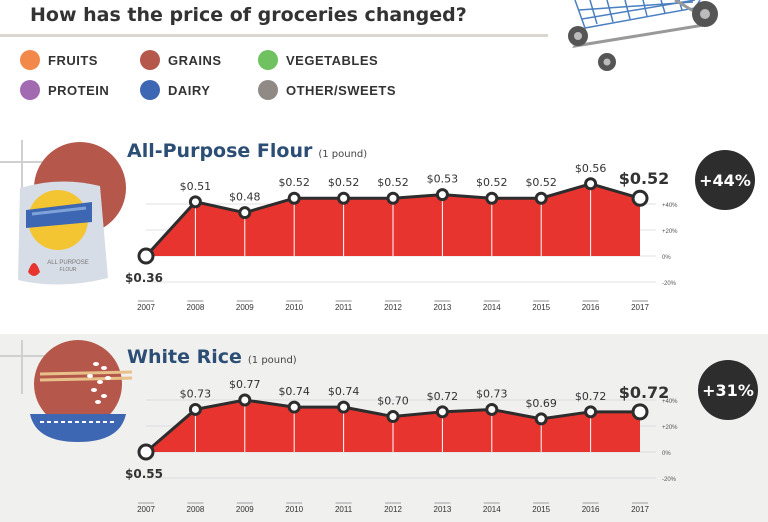  I want to click on legend-label: FRUITS, so click(73, 60).